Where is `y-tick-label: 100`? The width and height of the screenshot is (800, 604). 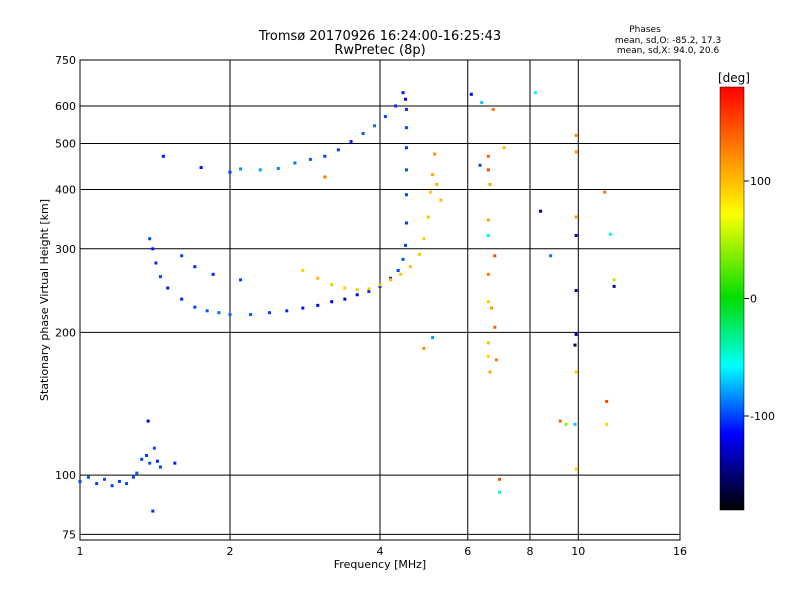
y-tick-label: 100 is located at coordinates (65, 475).